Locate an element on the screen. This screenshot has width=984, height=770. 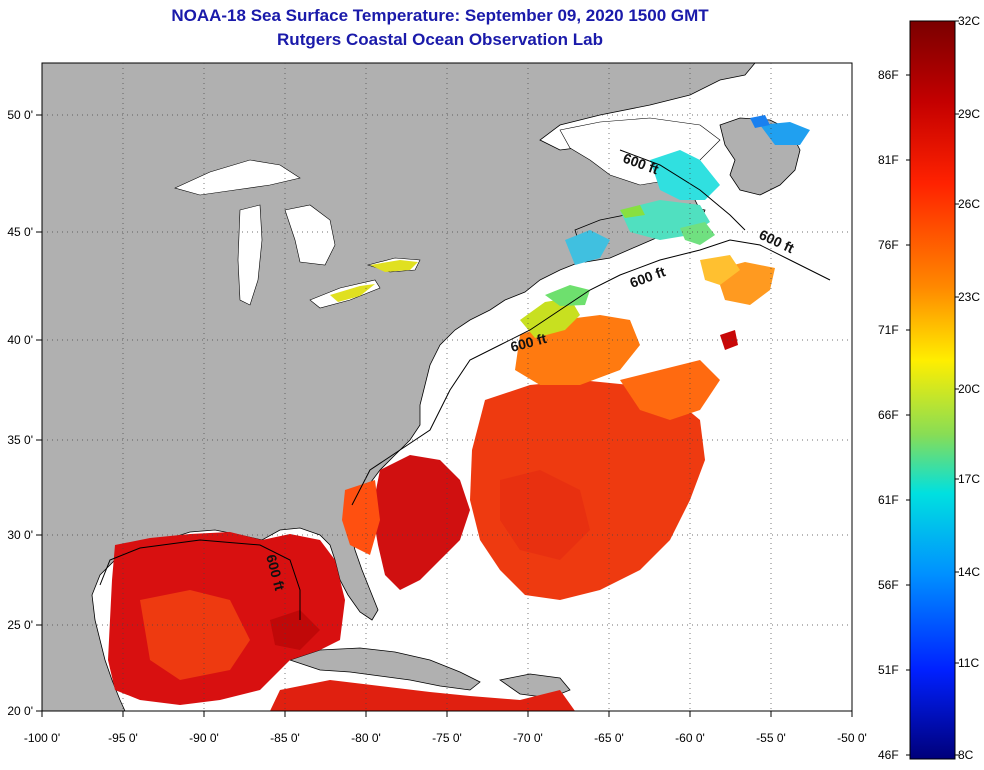
colorbar-celsius-label: 29C is located at coordinates (969, 114).